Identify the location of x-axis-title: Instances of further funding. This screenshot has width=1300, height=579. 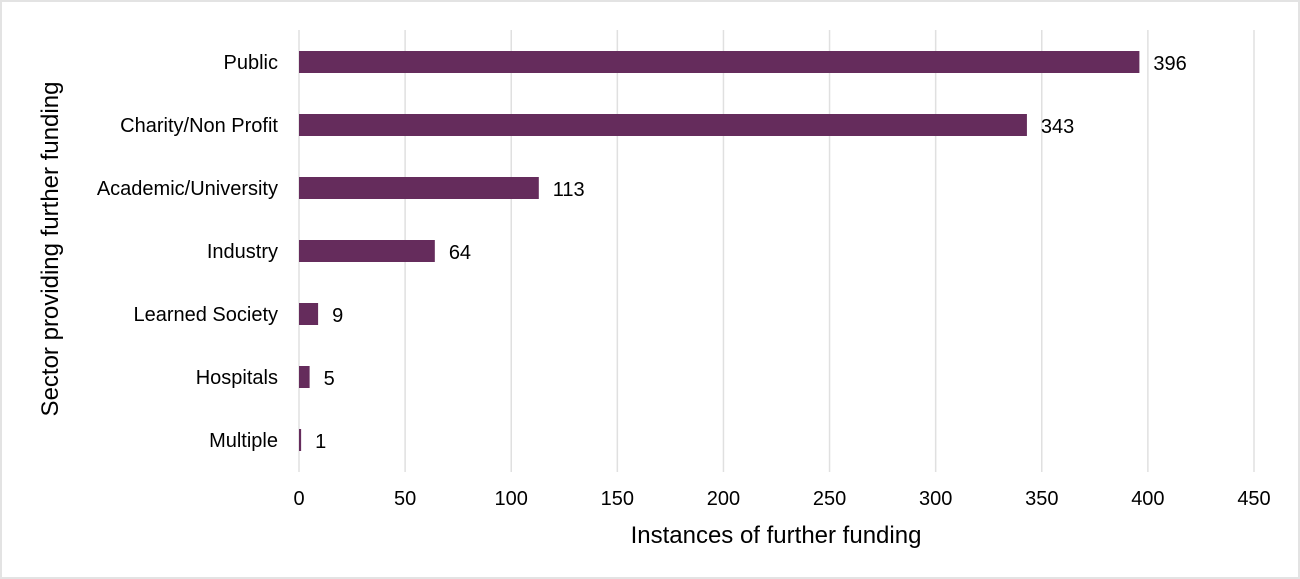
(776, 535).